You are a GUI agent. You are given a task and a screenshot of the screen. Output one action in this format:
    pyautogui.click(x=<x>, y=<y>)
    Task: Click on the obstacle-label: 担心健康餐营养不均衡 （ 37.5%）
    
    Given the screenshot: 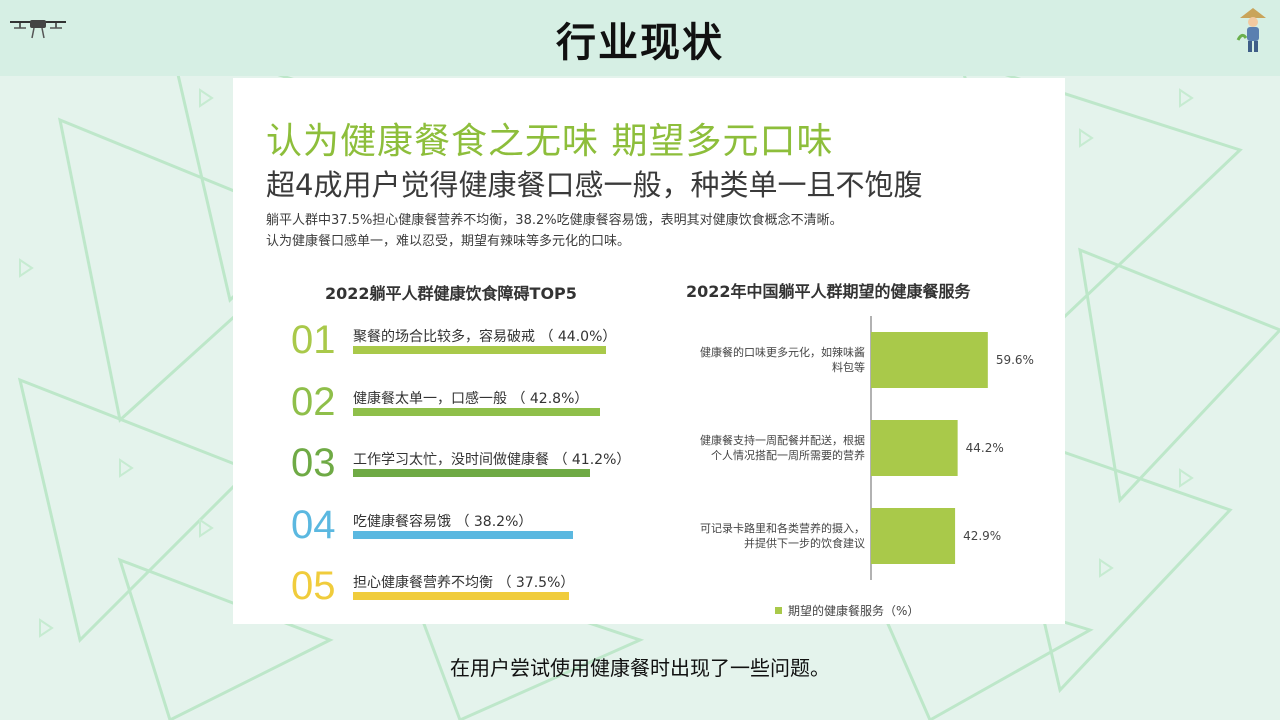 What is the action you would take?
    pyautogui.click(x=464, y=583)
    